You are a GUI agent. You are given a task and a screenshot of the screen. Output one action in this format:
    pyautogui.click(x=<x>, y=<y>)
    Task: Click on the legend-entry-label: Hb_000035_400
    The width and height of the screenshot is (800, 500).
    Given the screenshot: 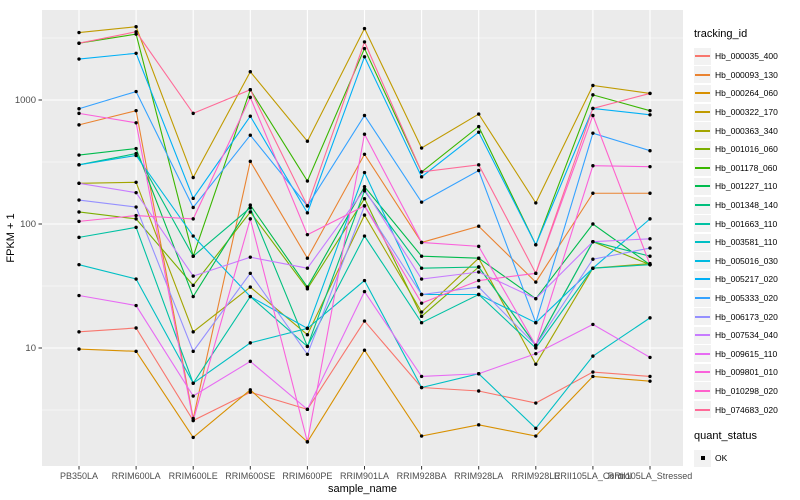 What is the action you would take?
    pyautogui.click(x=746, y=56)
    